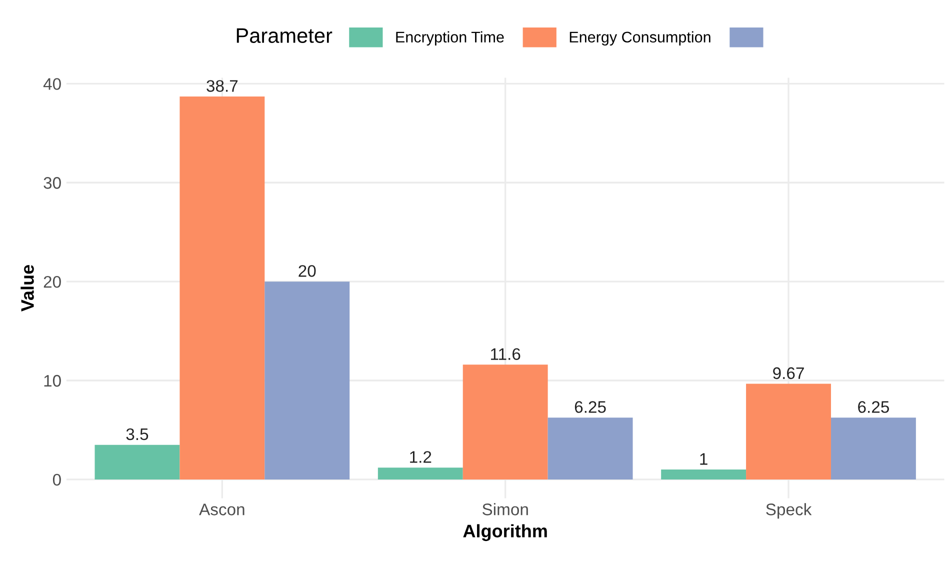 Image resolution: width=949 pixels, height=576 pixels. Describe the element at coordinates (788, 373) in the screenshot. I see `data-label: 9.67` at that location.